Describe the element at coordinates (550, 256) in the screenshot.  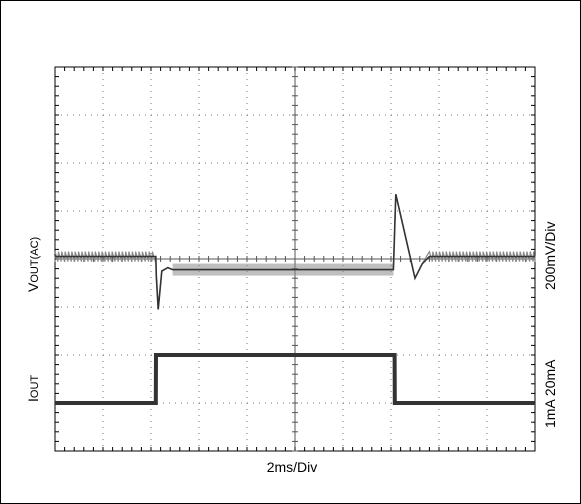
I see `vout-scale-label: 200mV/Div` at that location.